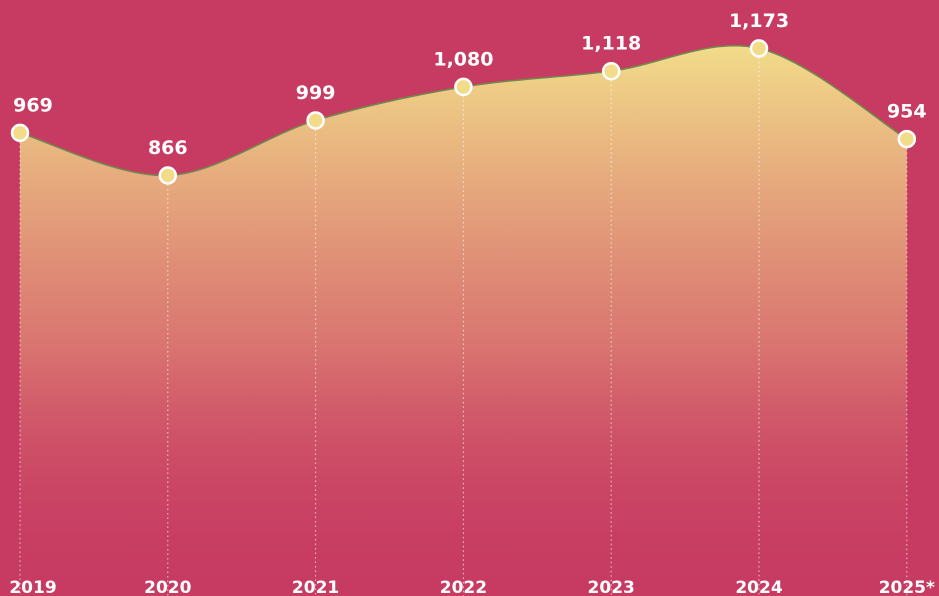 The width and height of the screenshot is (939, 596). What do you see at coordinates (463, 59) in the screenshot?
I see `value-label: 1,080` at bounding box center [463, 59].